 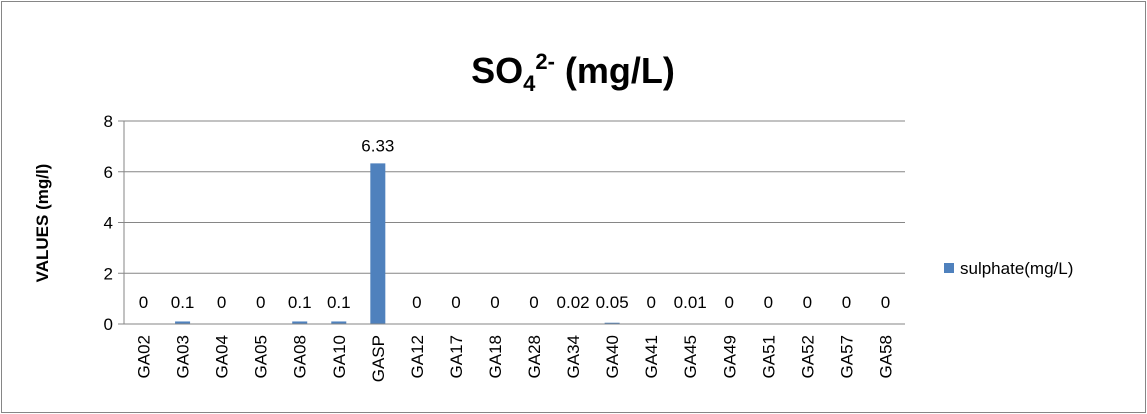 I want to click on data-label-GA51: 0, so click(x=768, y=302).